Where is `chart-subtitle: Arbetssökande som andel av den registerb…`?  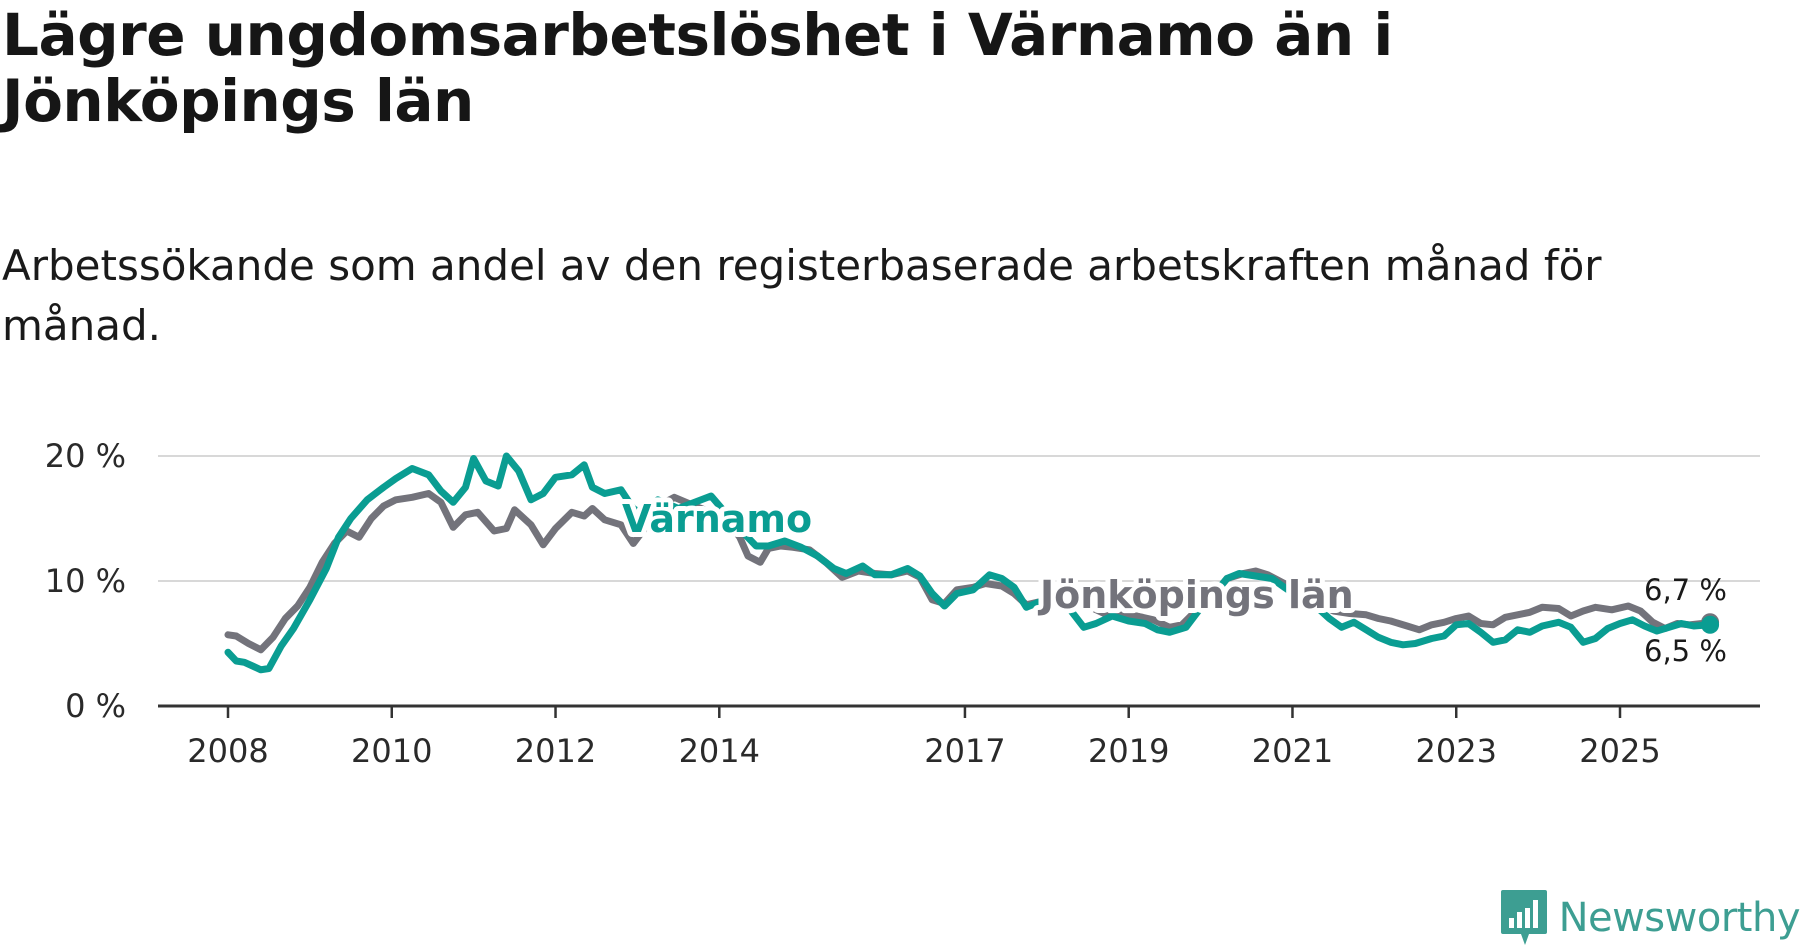 chart-subtitle: Arbetssökande som andel av den registerb… is located at coordinates (802, 295).